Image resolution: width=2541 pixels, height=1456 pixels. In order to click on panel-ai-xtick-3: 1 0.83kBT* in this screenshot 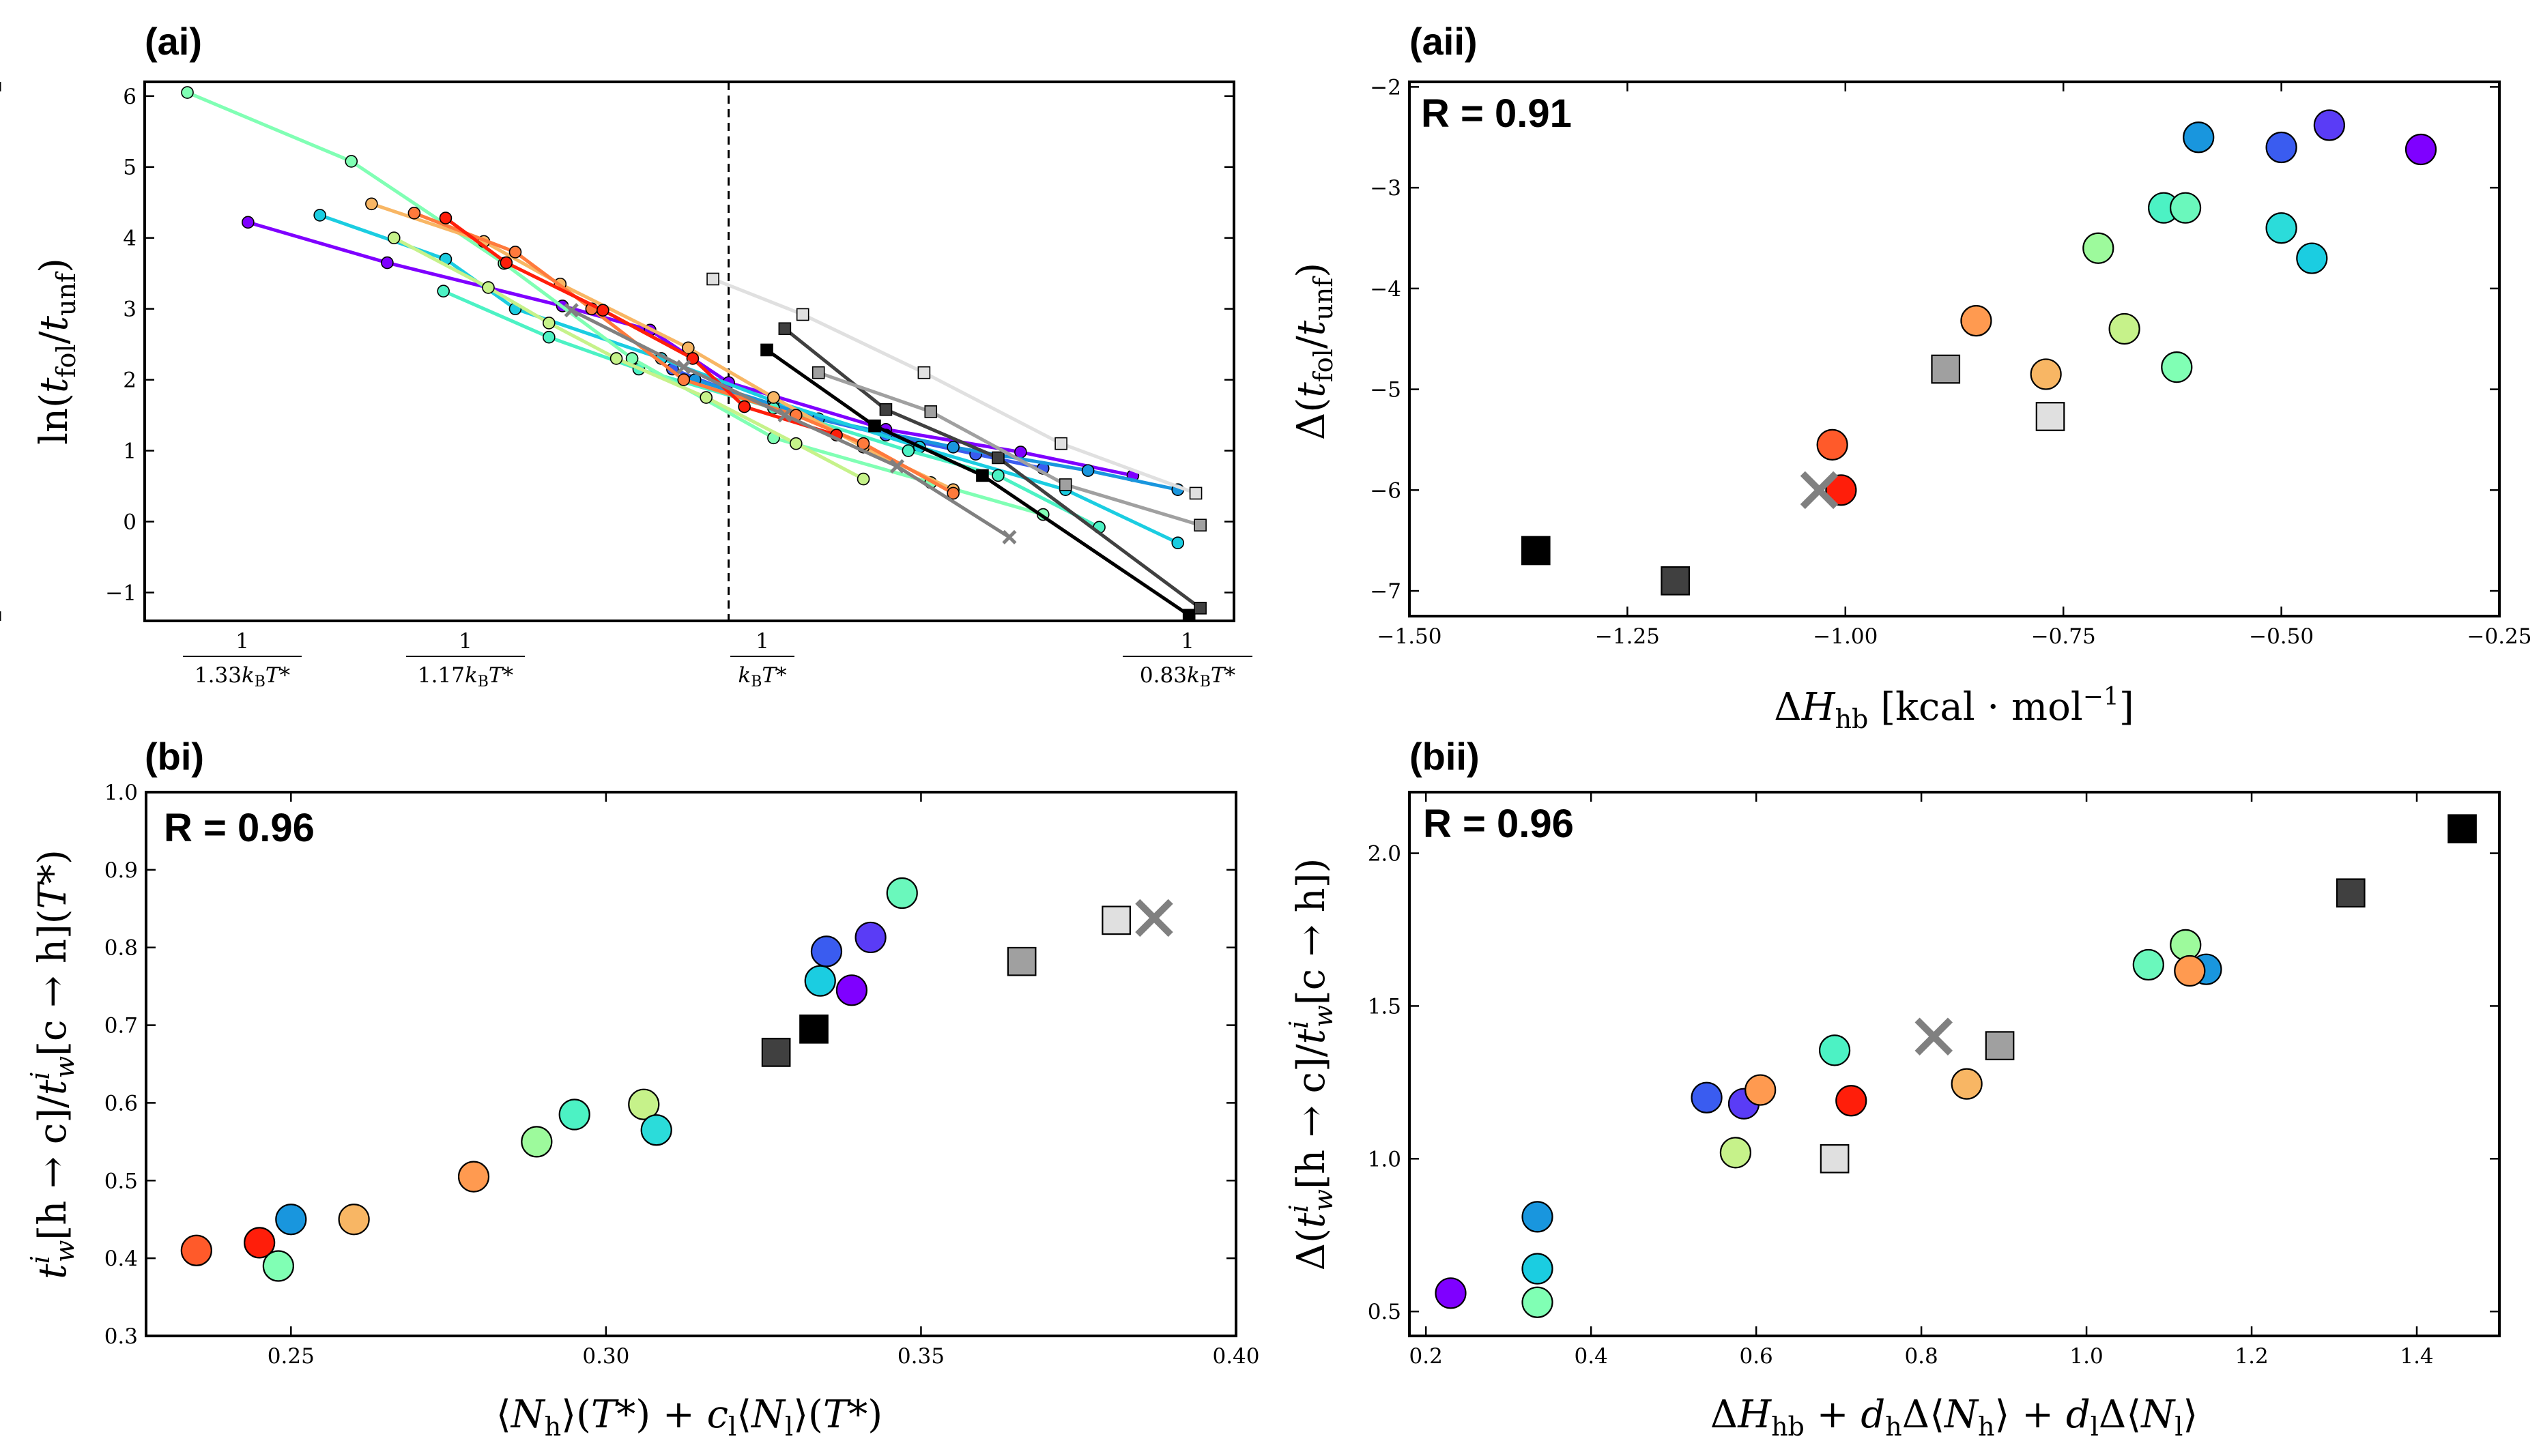, I will do `click(1187, 659)`.